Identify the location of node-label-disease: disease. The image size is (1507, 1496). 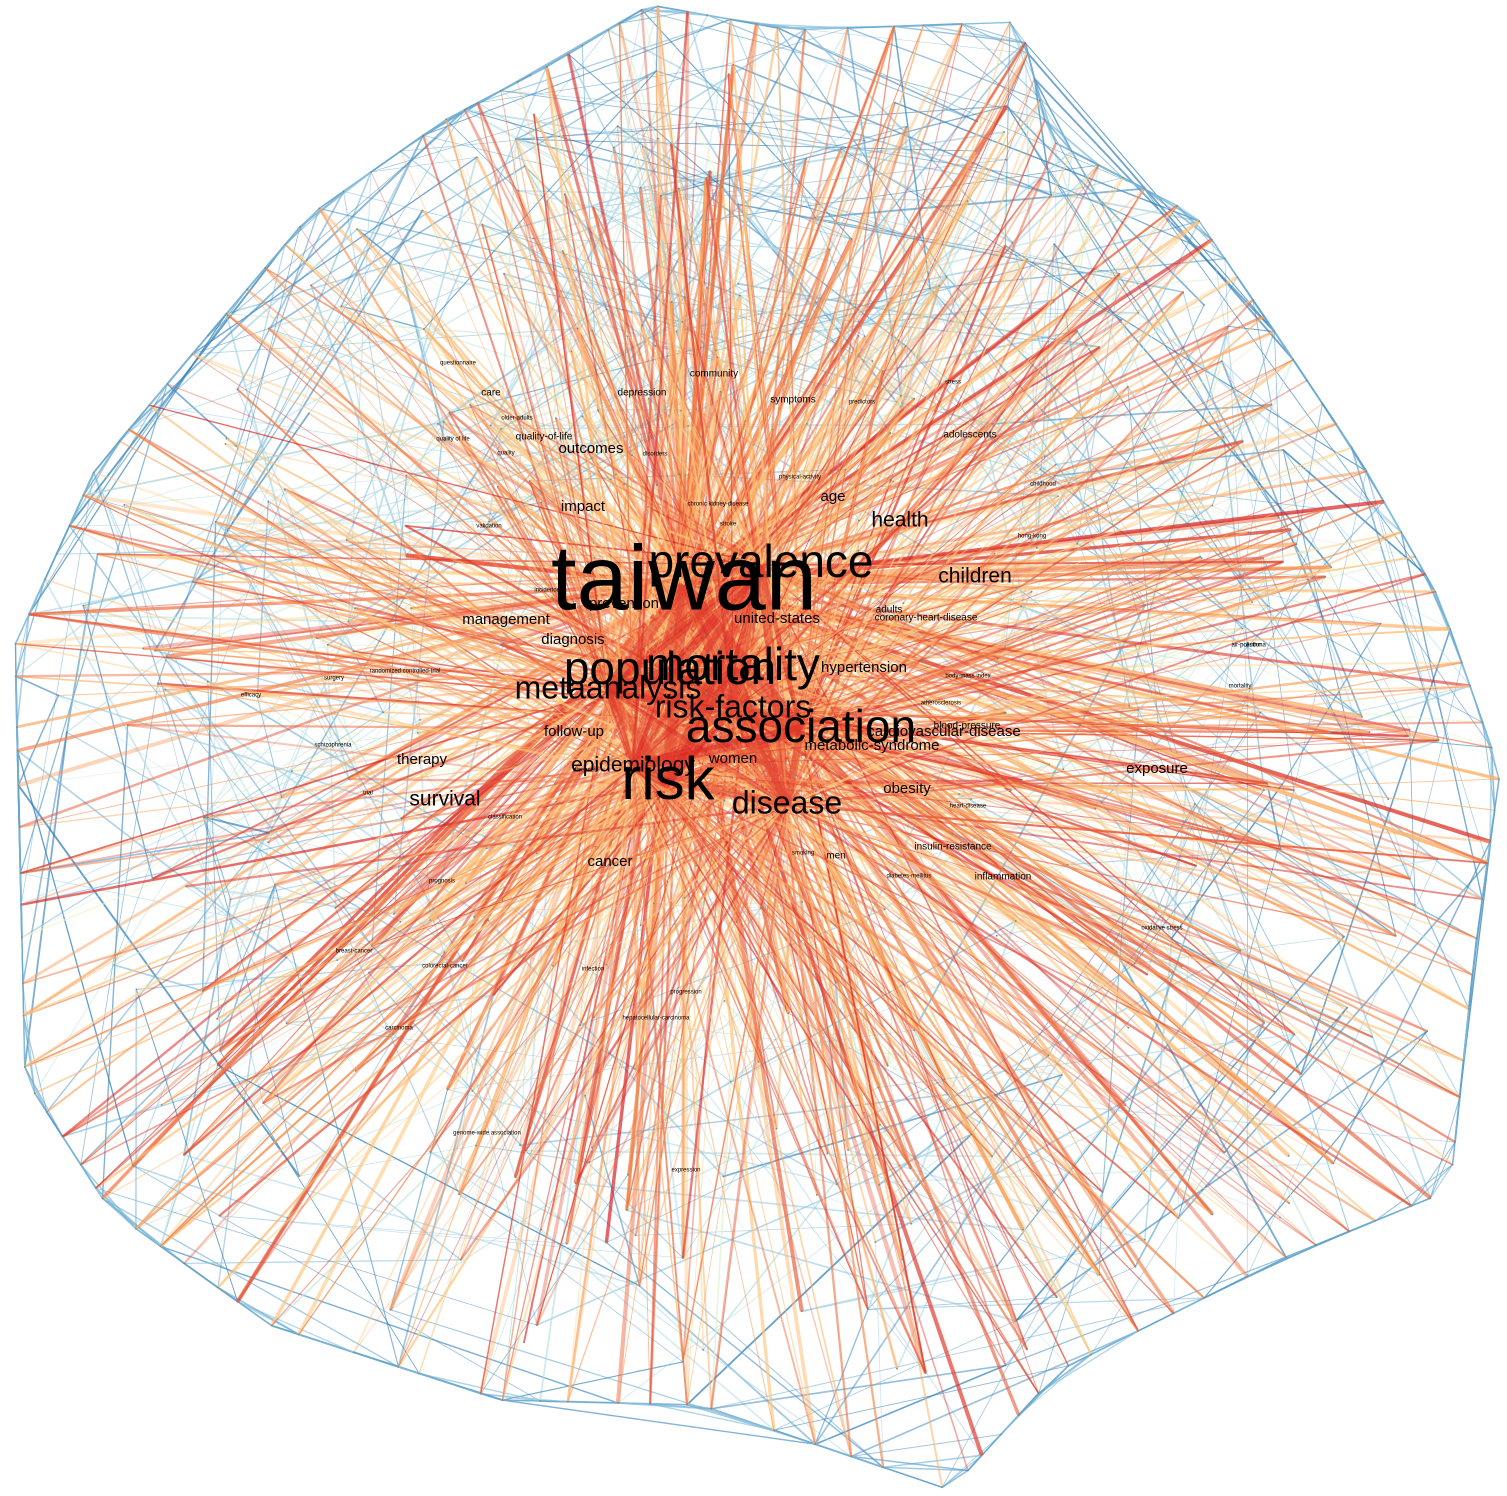
(787, 802).